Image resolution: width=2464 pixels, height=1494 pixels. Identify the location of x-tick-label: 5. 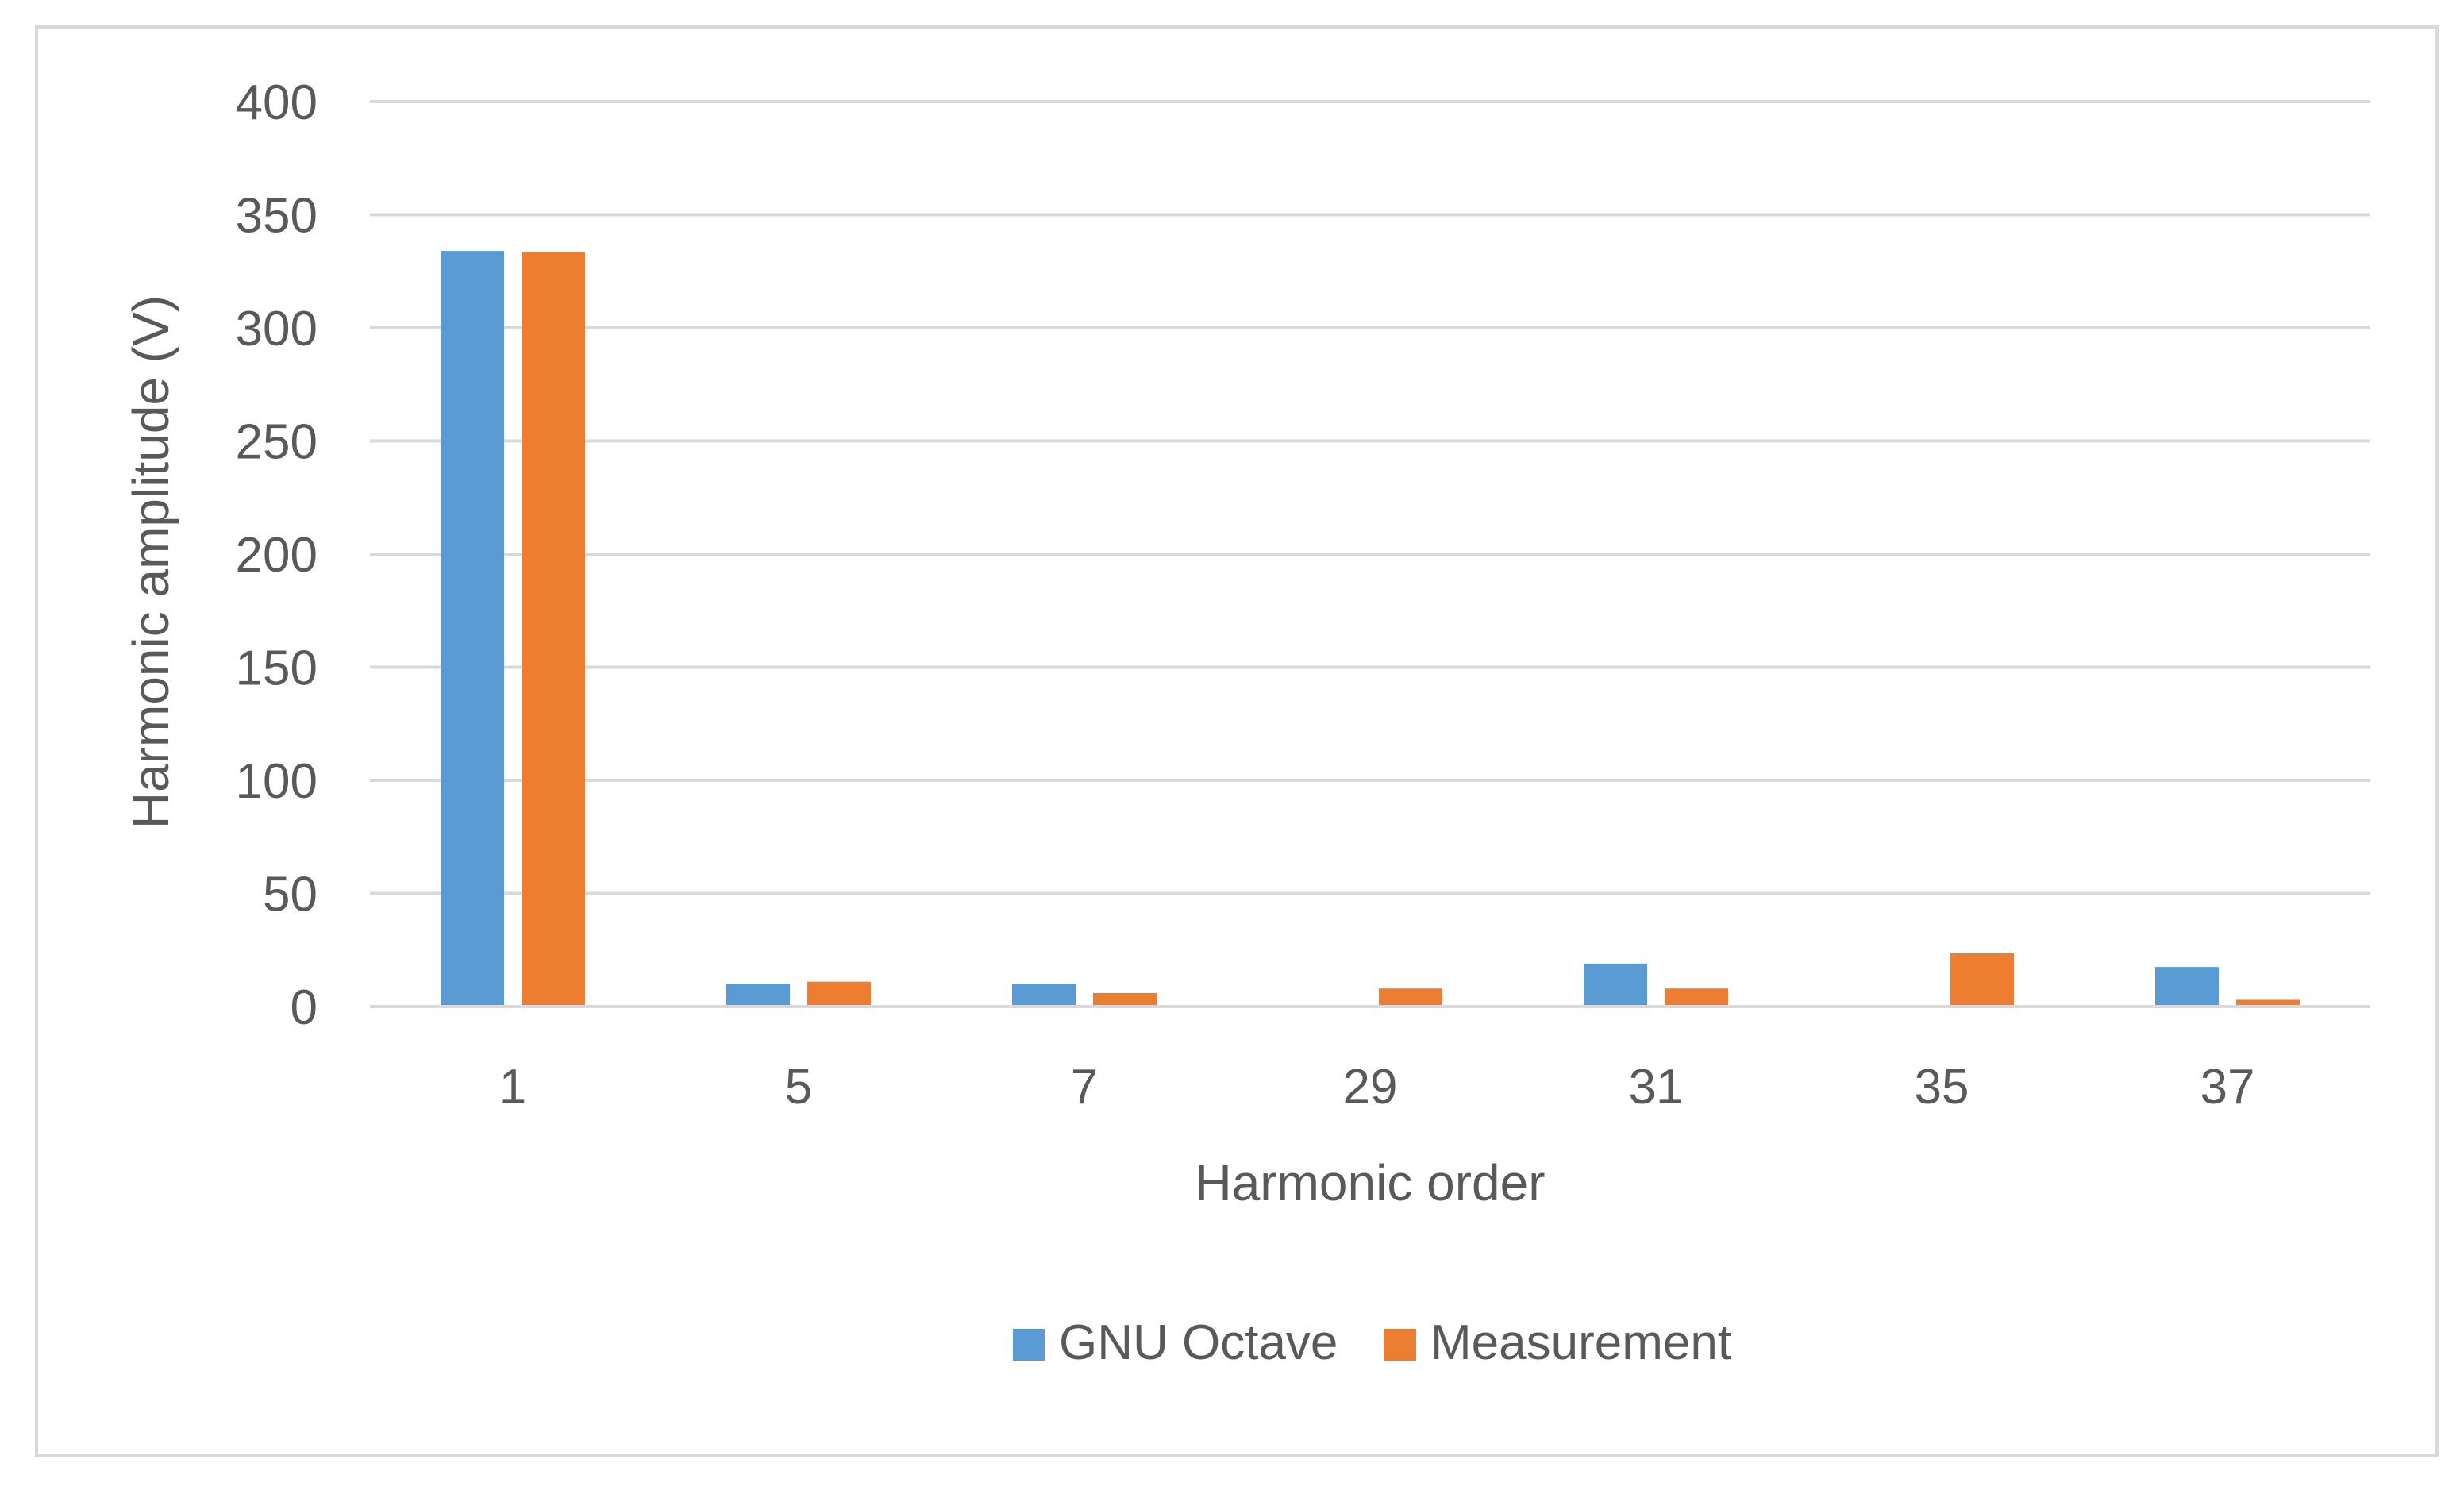
(798, 1087).